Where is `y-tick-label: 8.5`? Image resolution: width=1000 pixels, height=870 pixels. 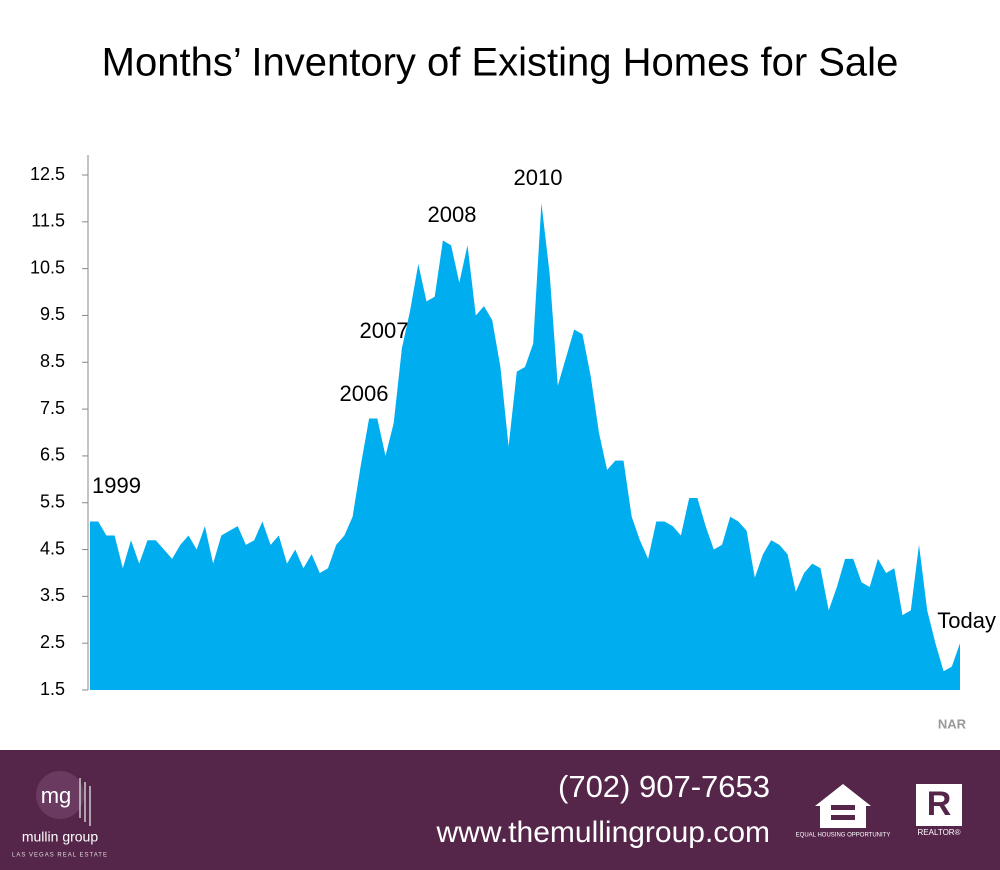 y-tick-label: 8.5 is located at coordinates (52, 361).